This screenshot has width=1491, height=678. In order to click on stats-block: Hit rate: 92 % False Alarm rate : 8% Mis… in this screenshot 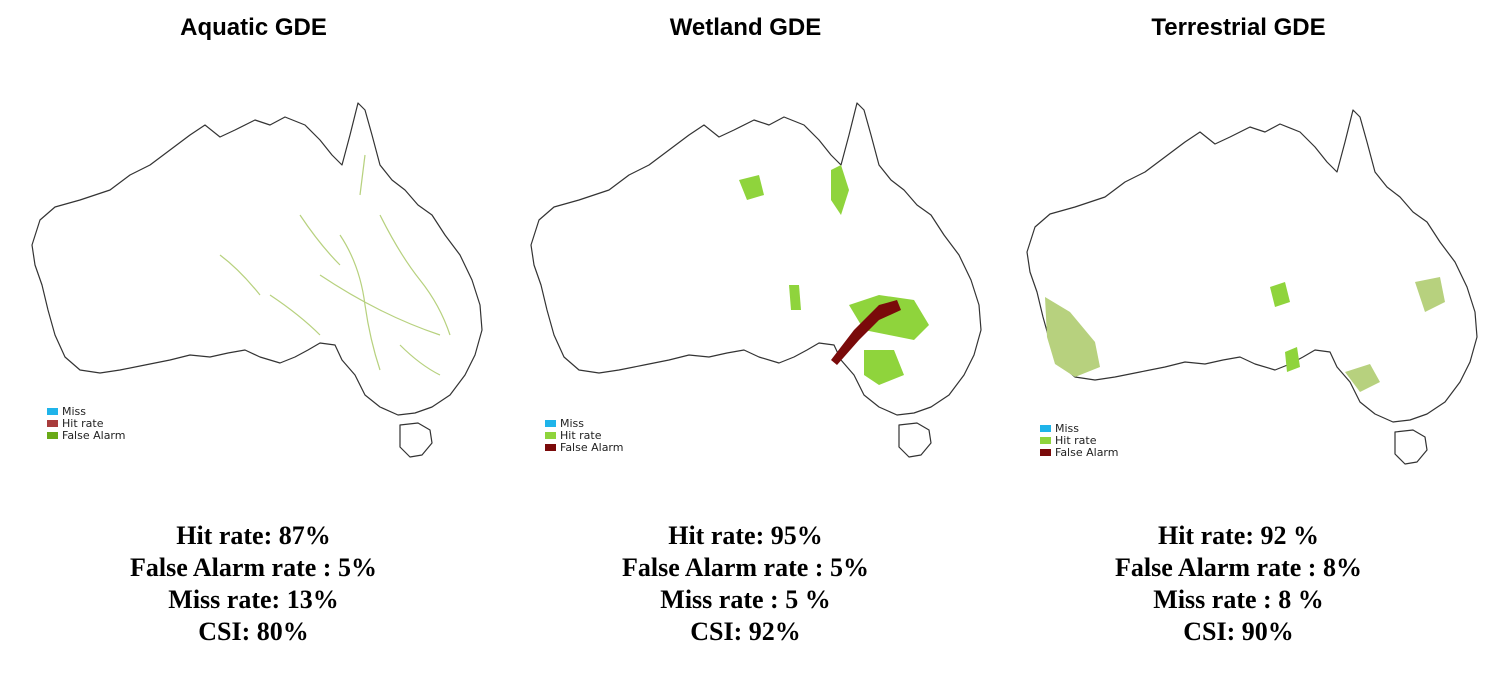, I will do `click(1238, 584)`.